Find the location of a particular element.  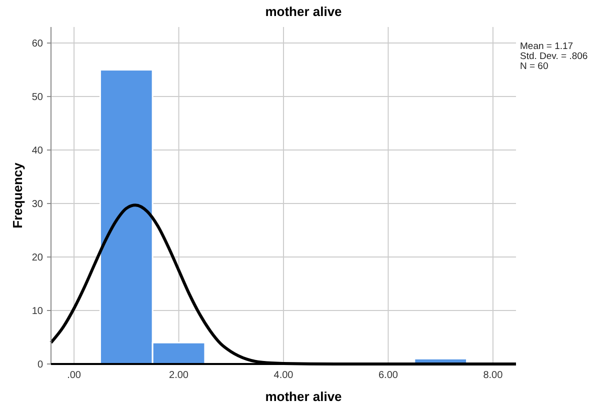

y-tick-label: 20 is located at coordinates (38, 258).